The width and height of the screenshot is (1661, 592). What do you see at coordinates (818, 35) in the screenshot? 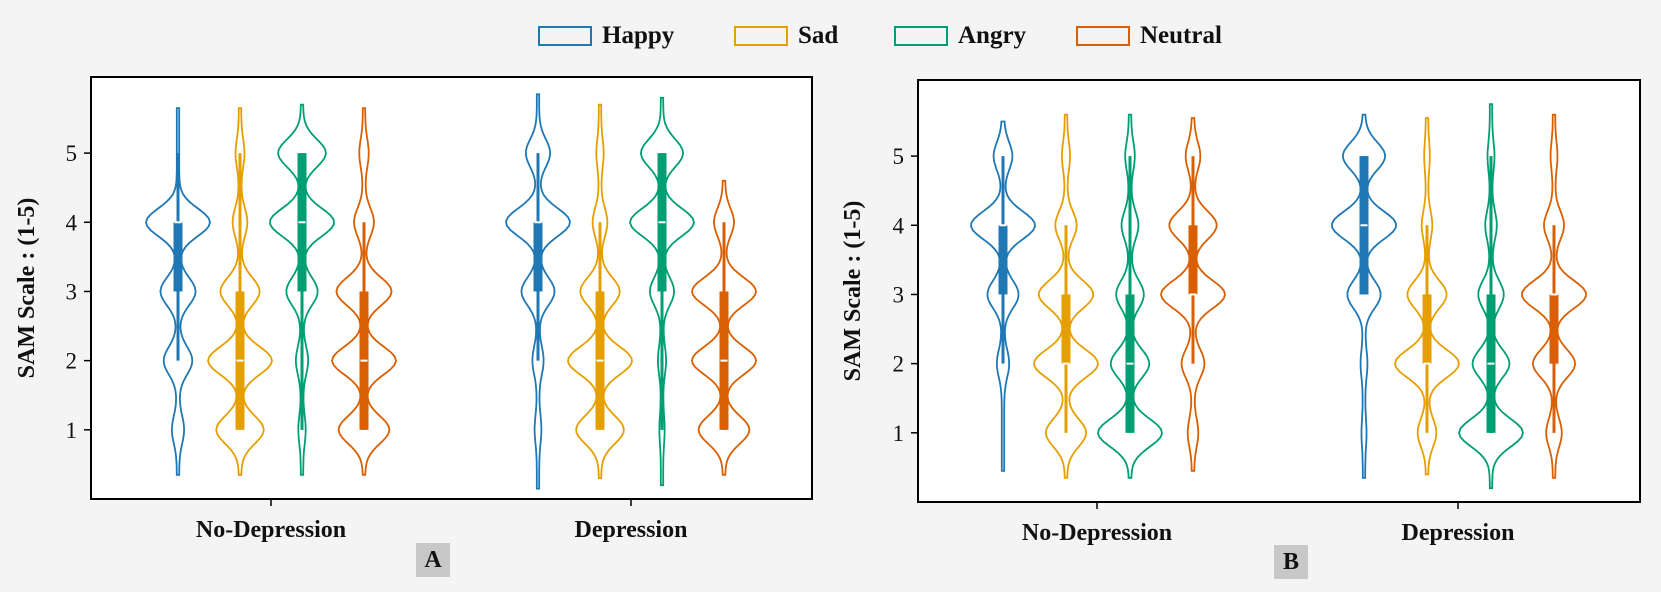
I see `legend-label: Sad` at bounding box center [818, 35].